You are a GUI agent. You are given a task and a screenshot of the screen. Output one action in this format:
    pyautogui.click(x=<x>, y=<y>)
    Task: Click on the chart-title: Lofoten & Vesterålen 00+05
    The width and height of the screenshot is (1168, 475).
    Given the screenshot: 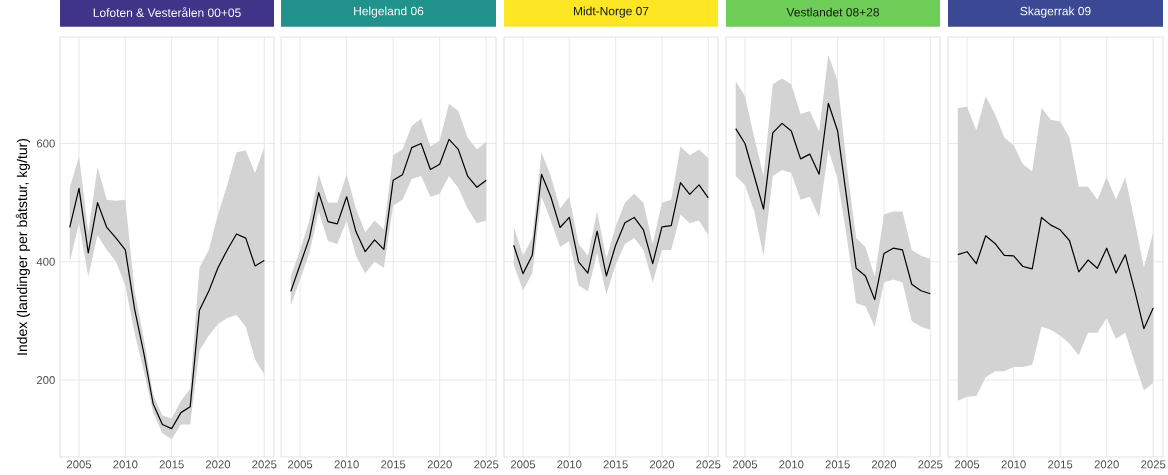 What is the action you would take?
    pyautogui.click(x=167, y=12)
    